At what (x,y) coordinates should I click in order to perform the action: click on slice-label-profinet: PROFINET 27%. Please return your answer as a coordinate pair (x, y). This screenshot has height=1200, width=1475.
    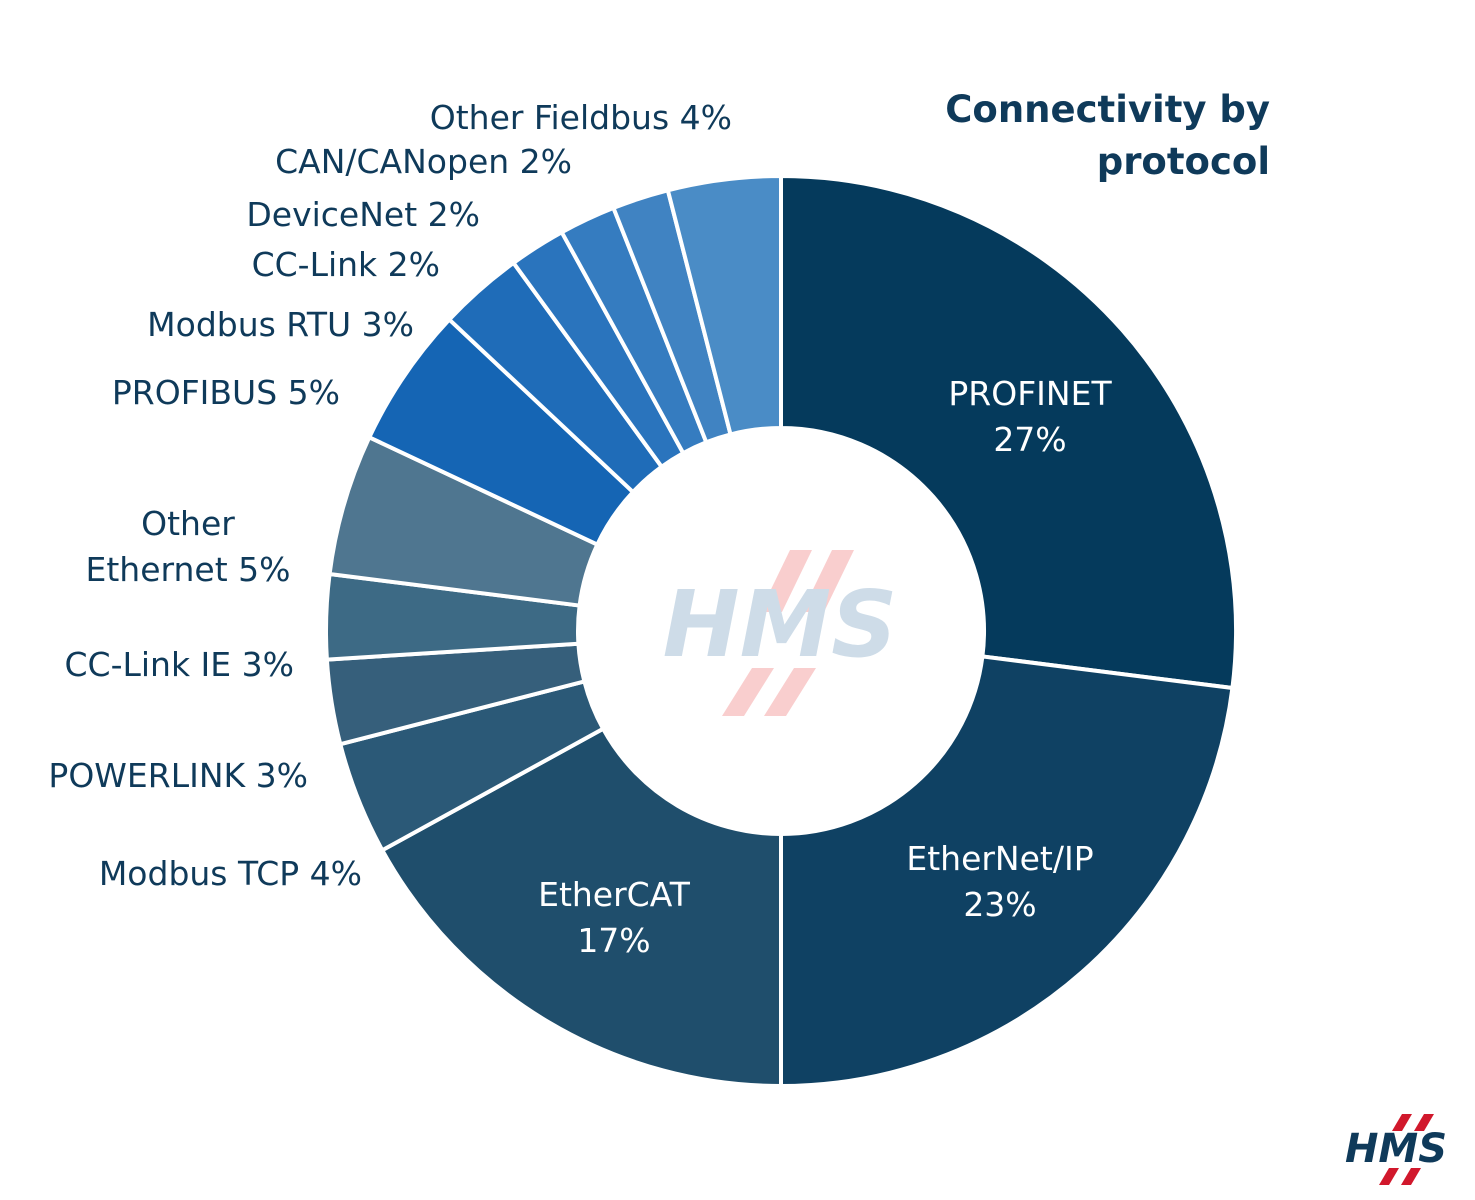
    Looking at the image, I should click on (1030, 416).